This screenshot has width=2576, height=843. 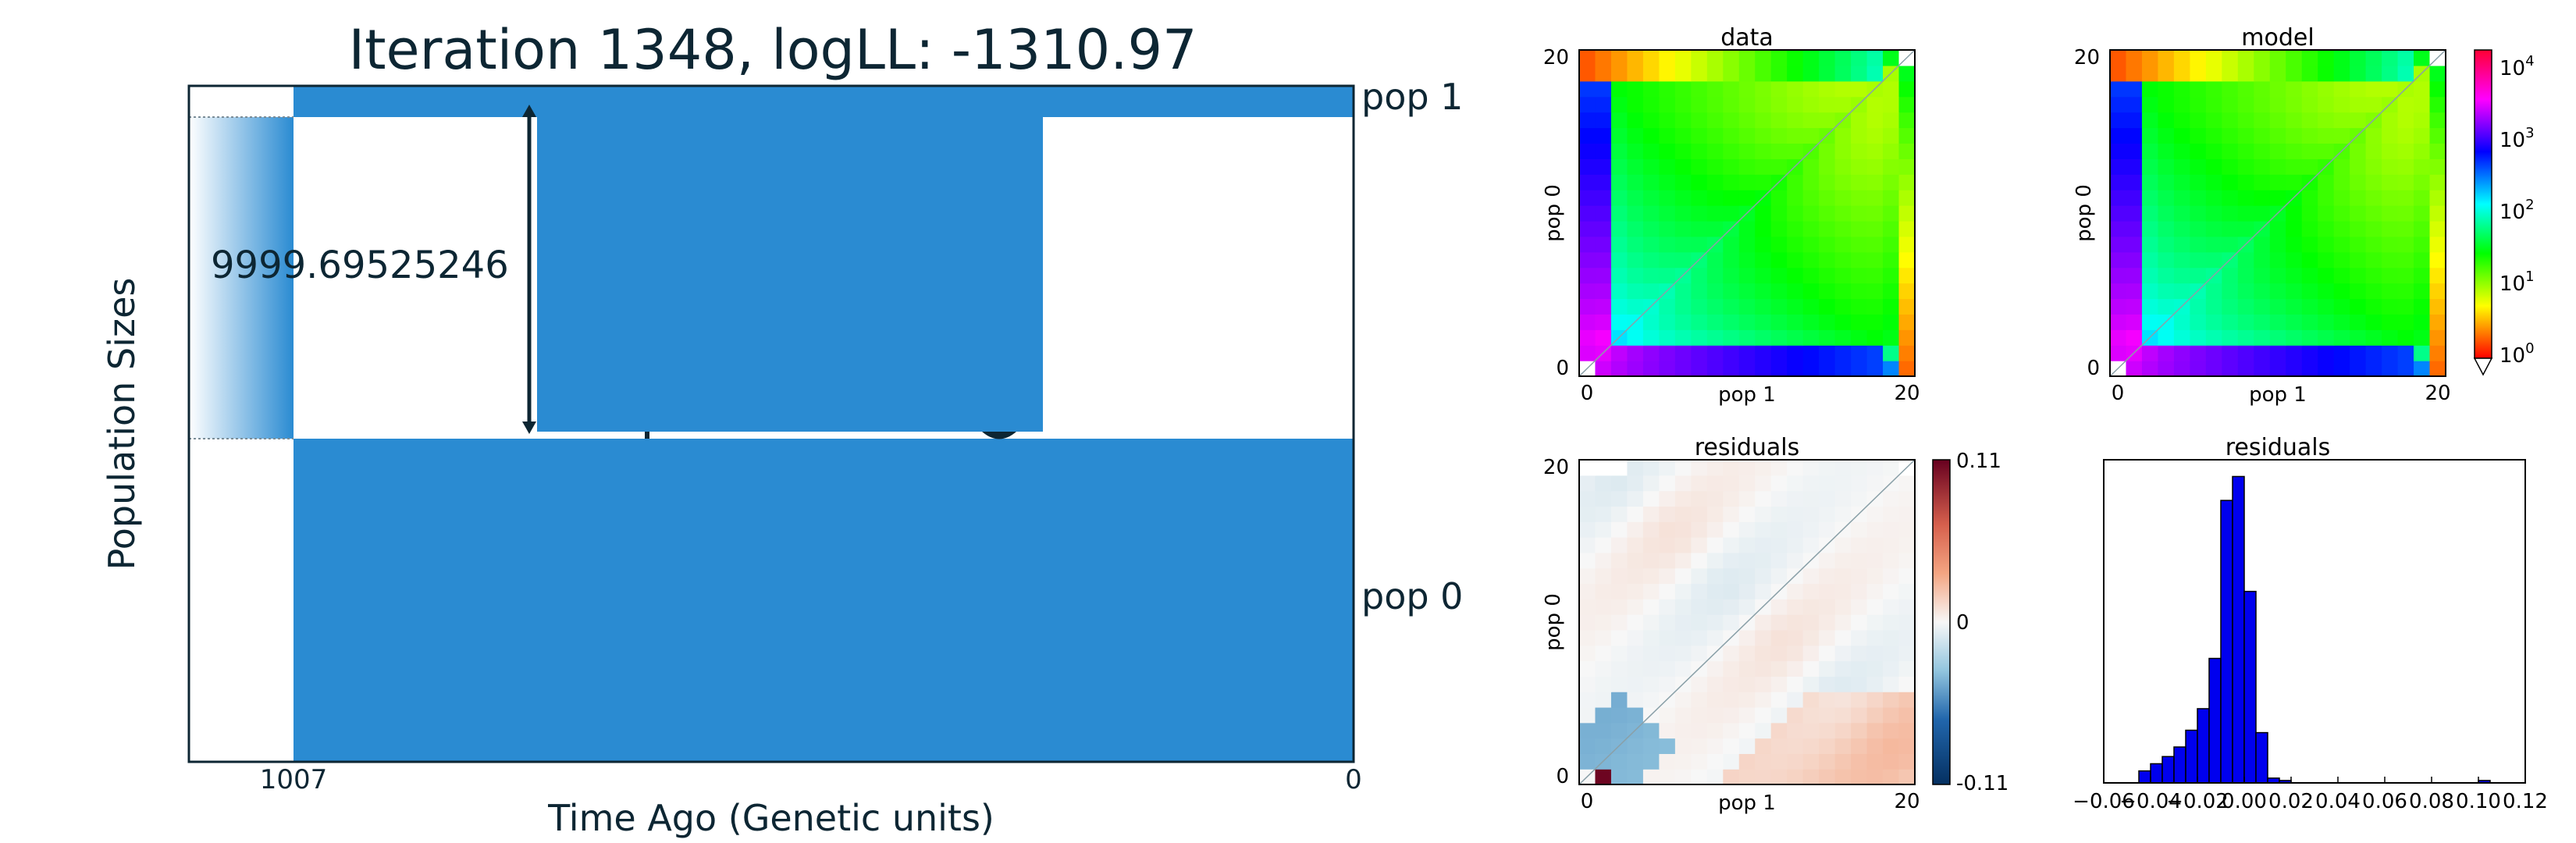 I want to click on heatmap-model-cells, so click(x=2278, y=214).